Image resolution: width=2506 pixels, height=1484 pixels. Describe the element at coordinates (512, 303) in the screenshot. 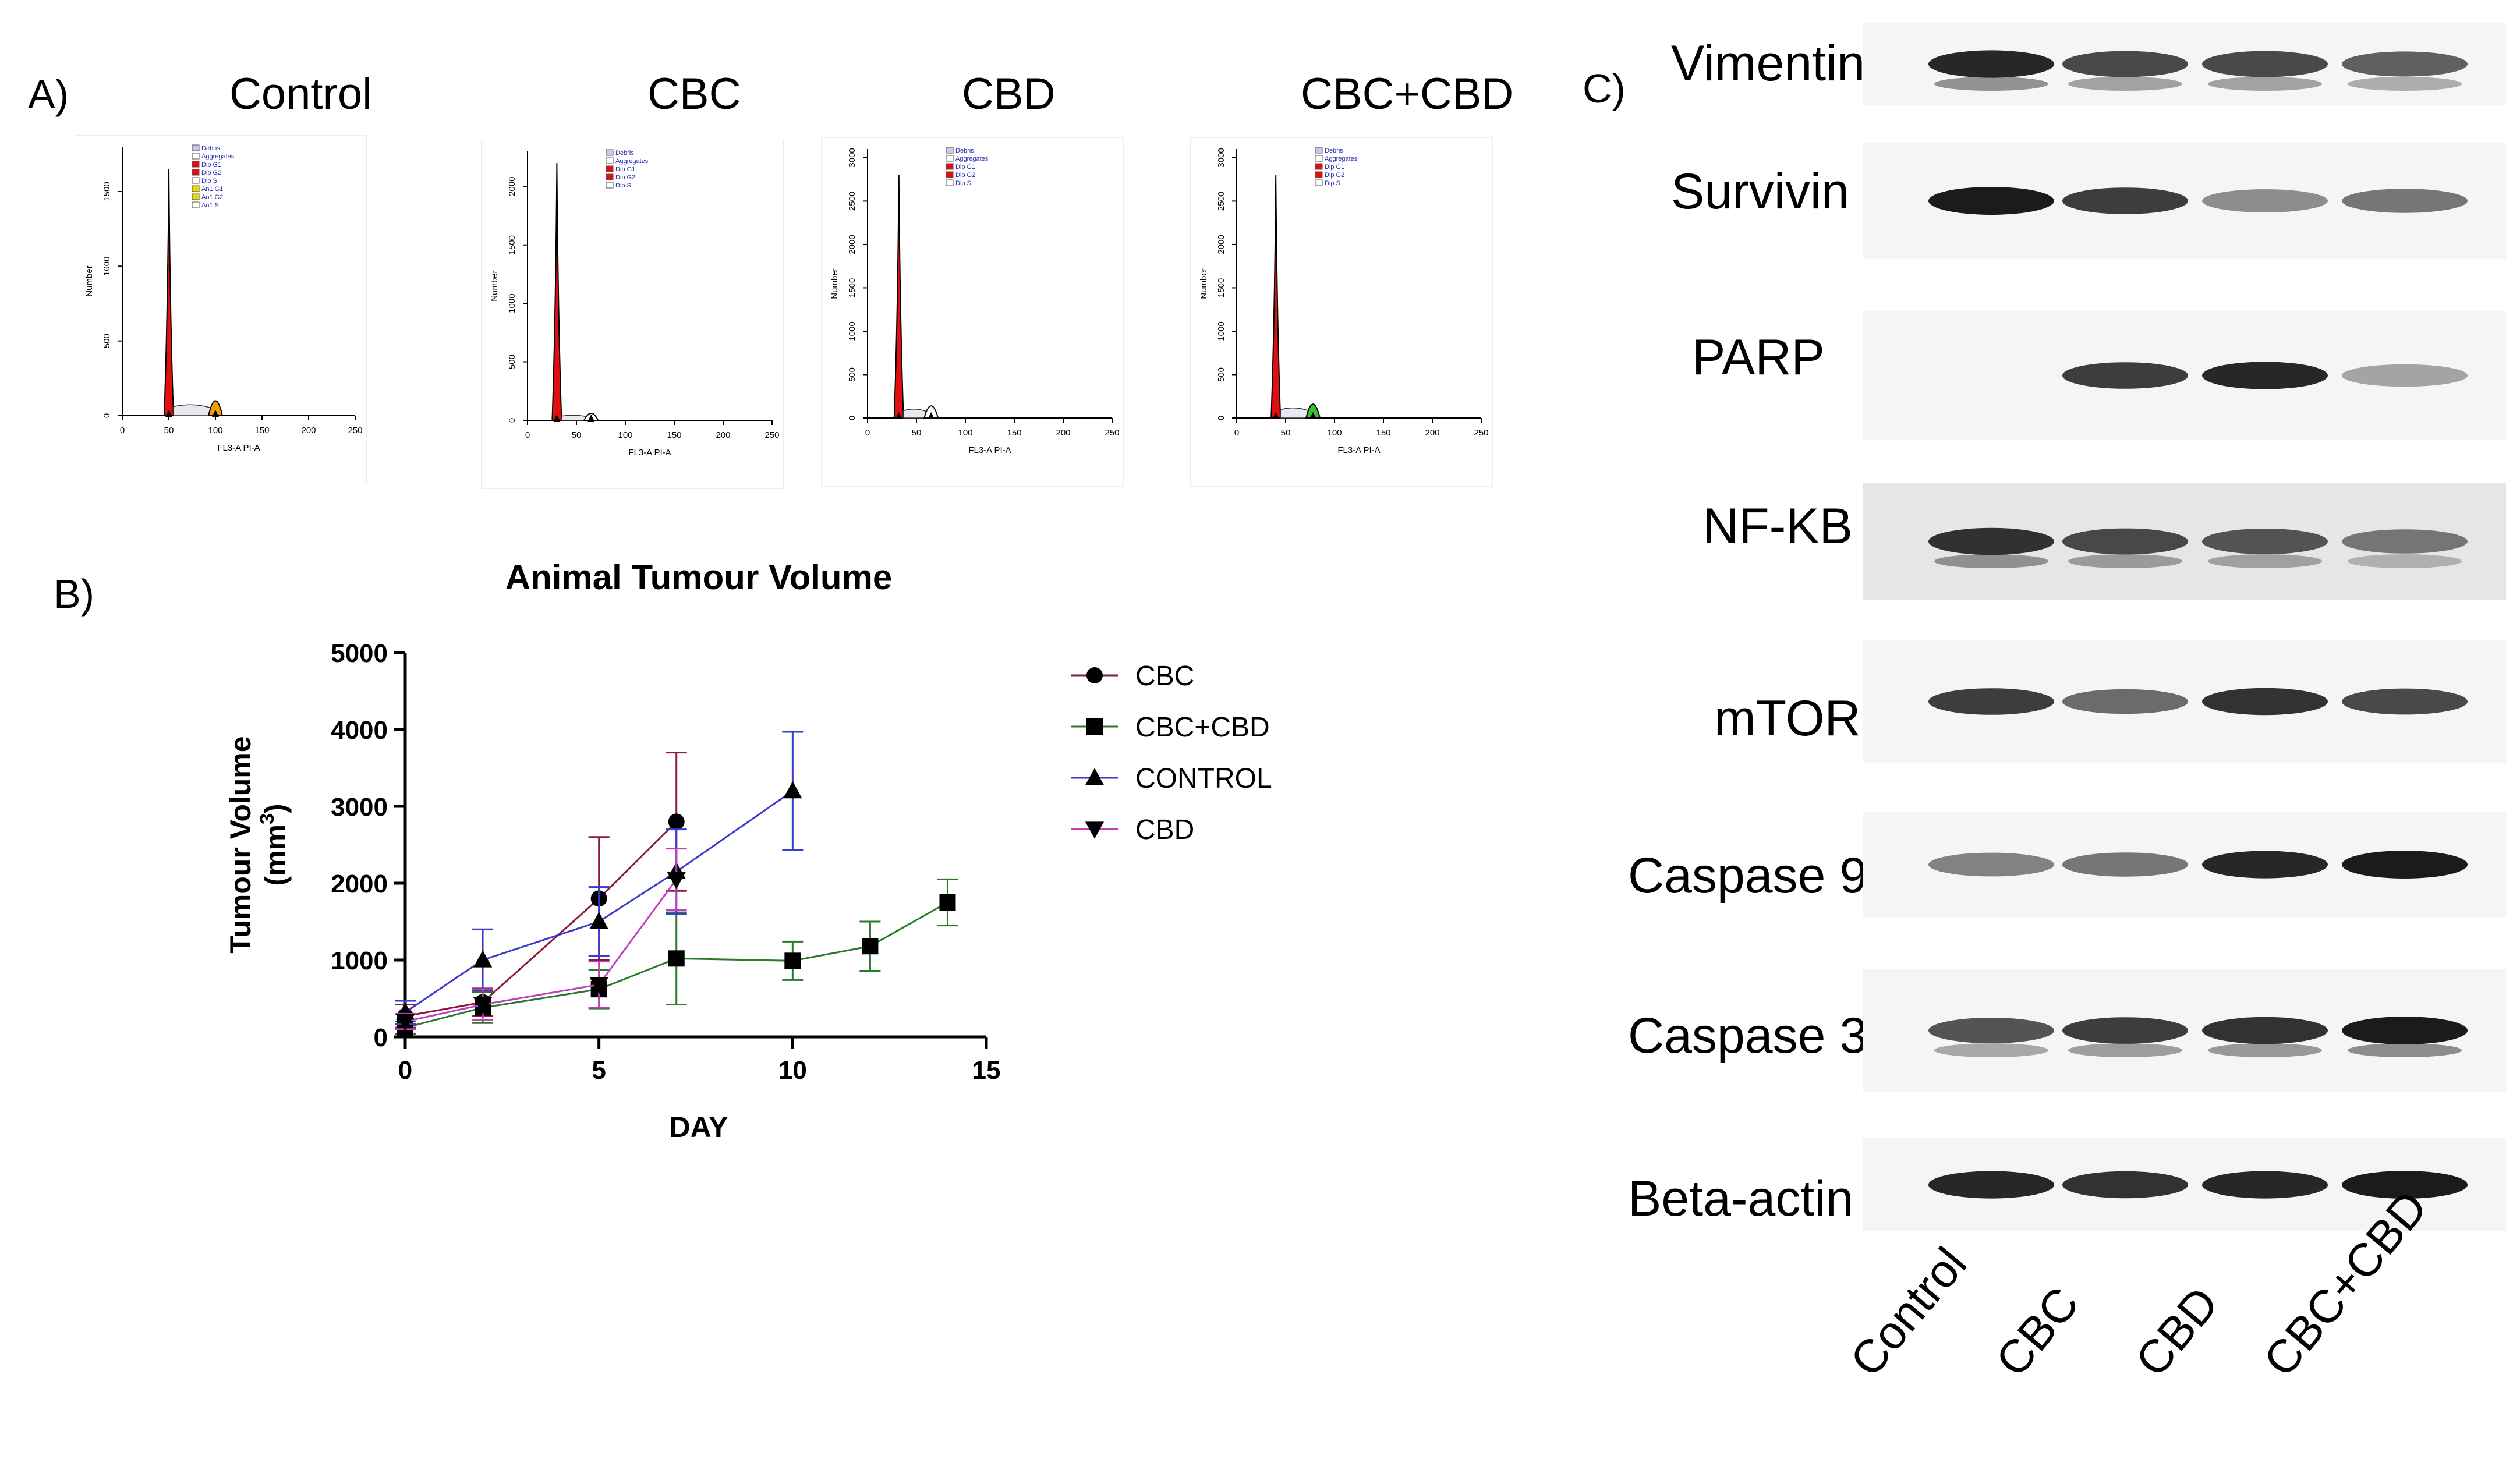

I see `histogram-y-tick-label: 1000` at that location.